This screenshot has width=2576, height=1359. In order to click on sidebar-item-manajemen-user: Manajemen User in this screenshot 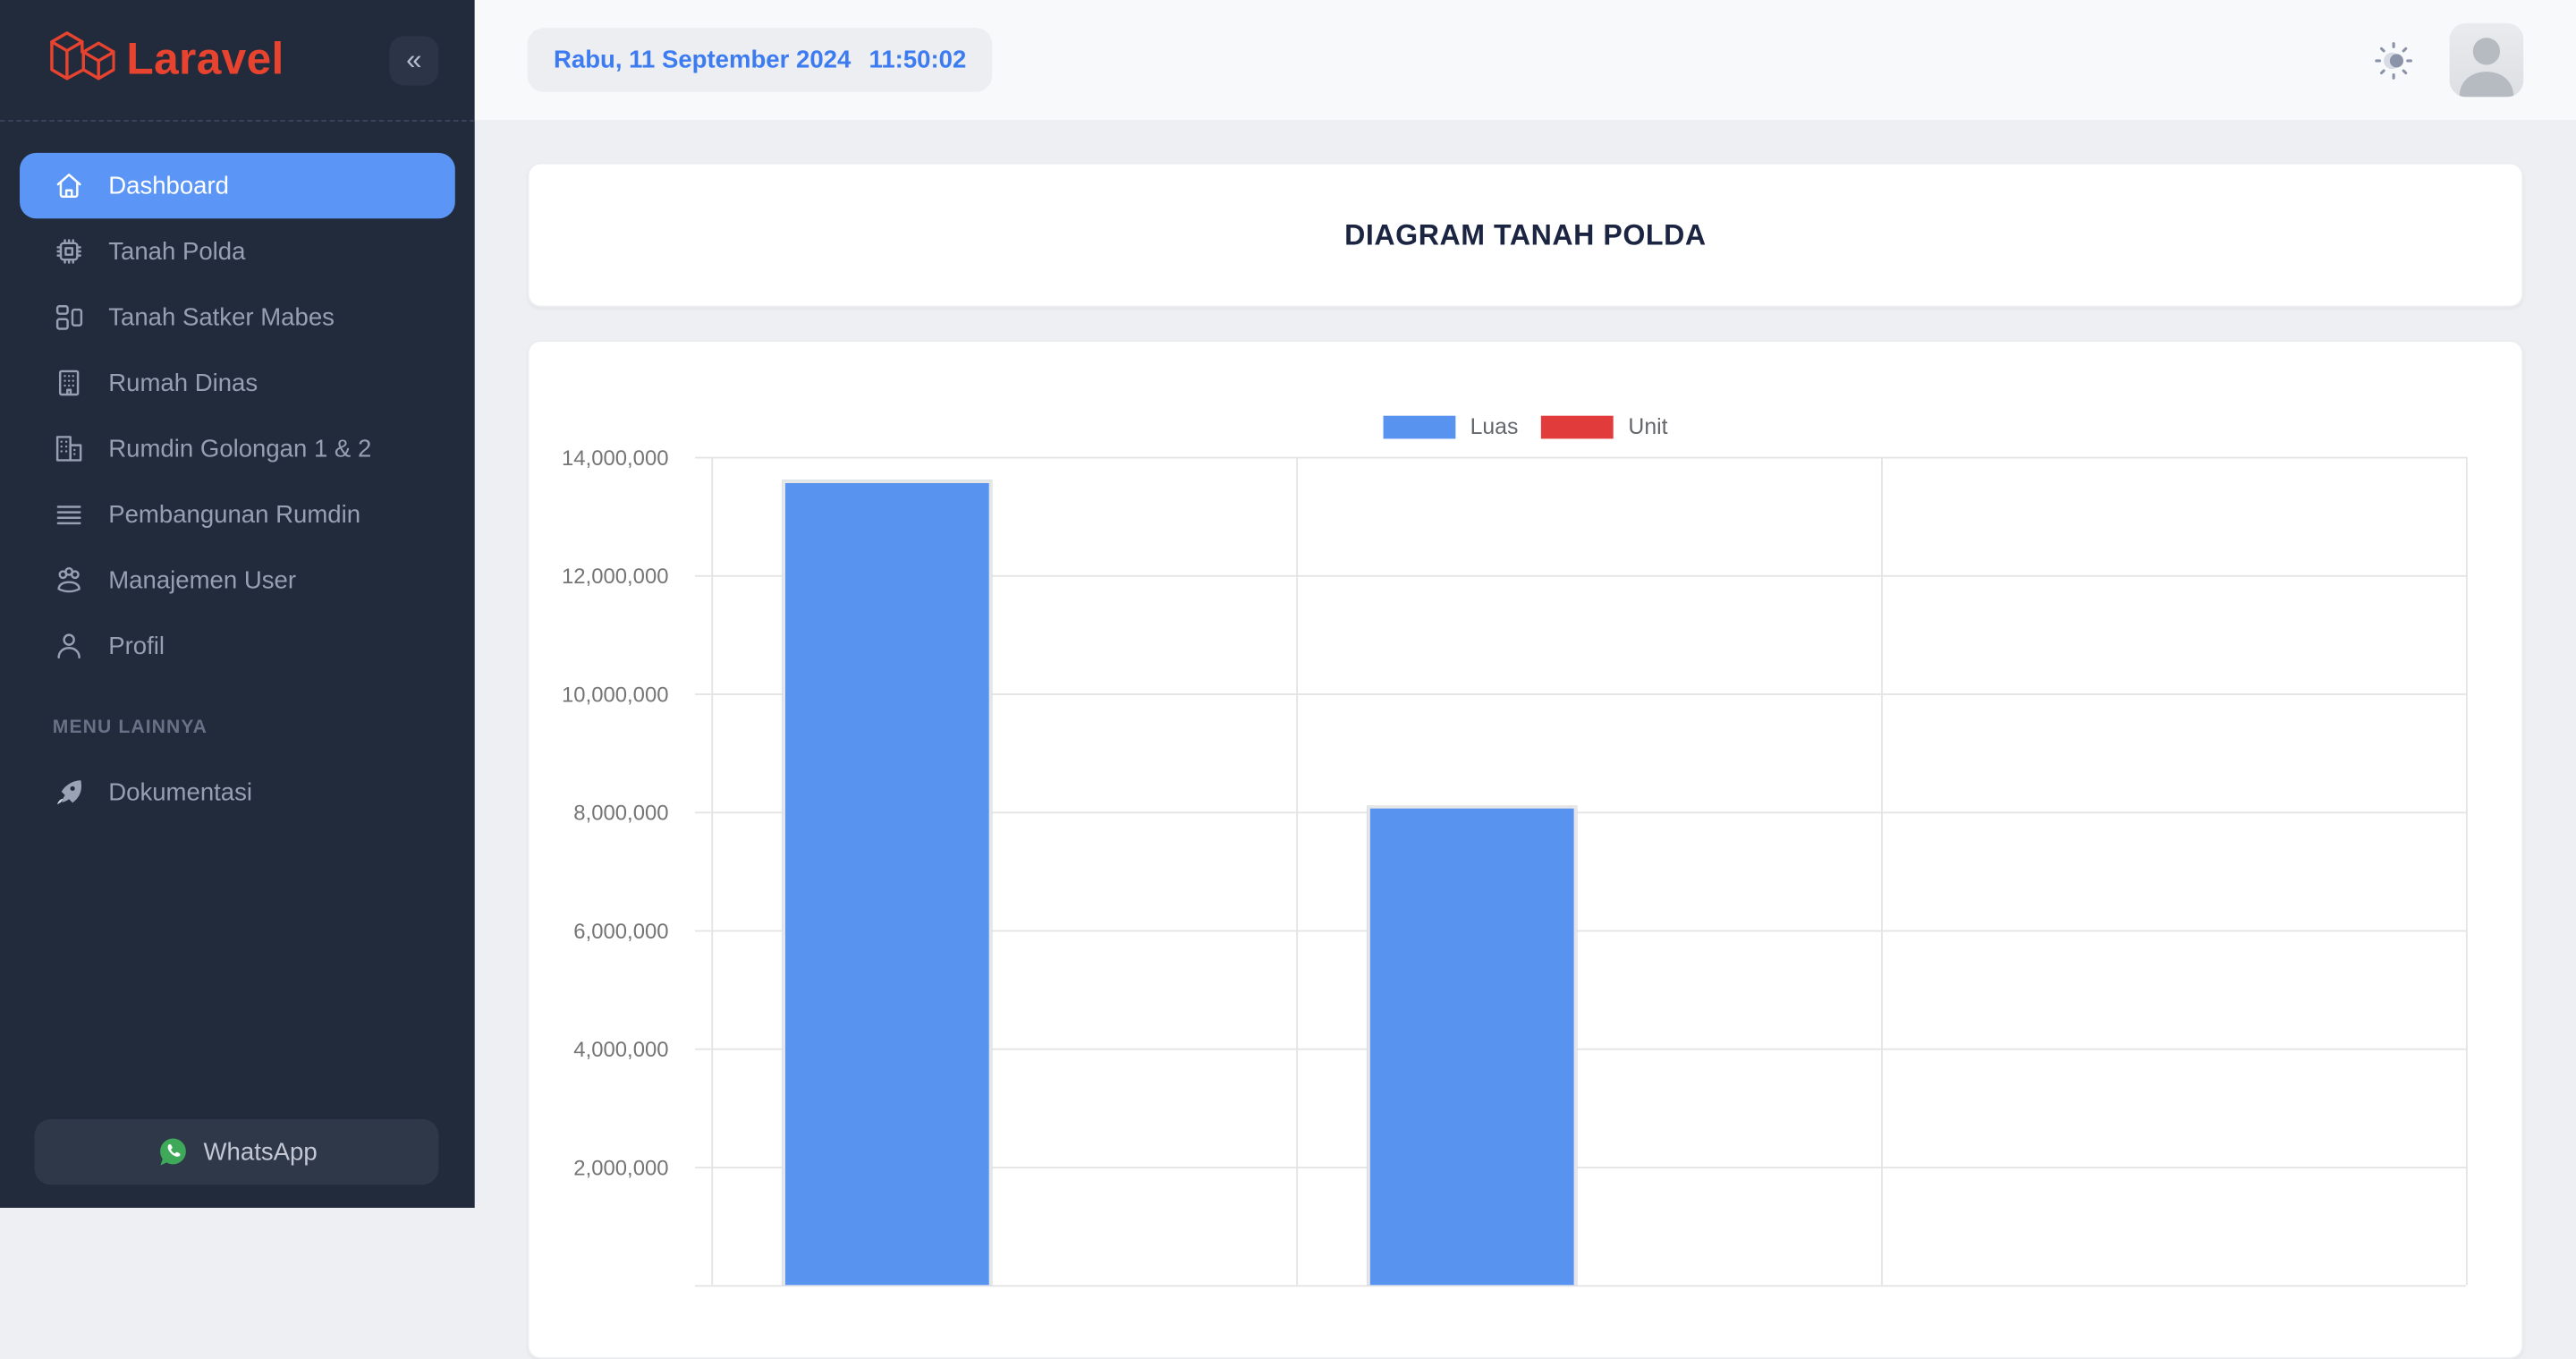, I will do `click(237, 581)`.